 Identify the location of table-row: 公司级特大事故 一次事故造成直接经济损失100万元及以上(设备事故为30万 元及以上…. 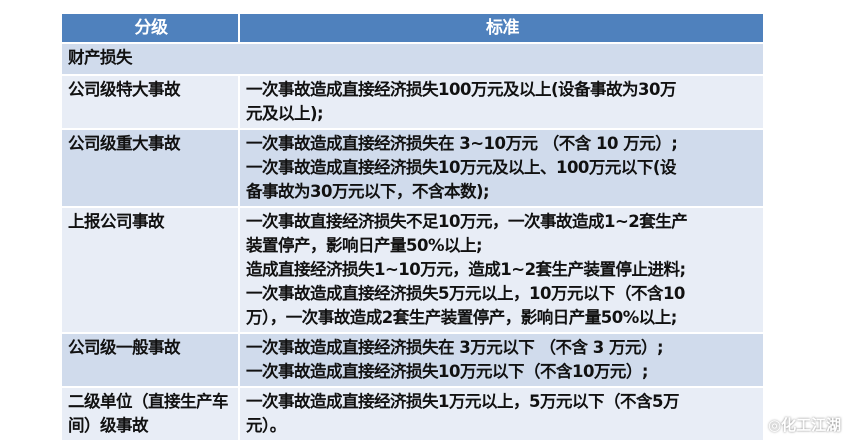
(412, 102).